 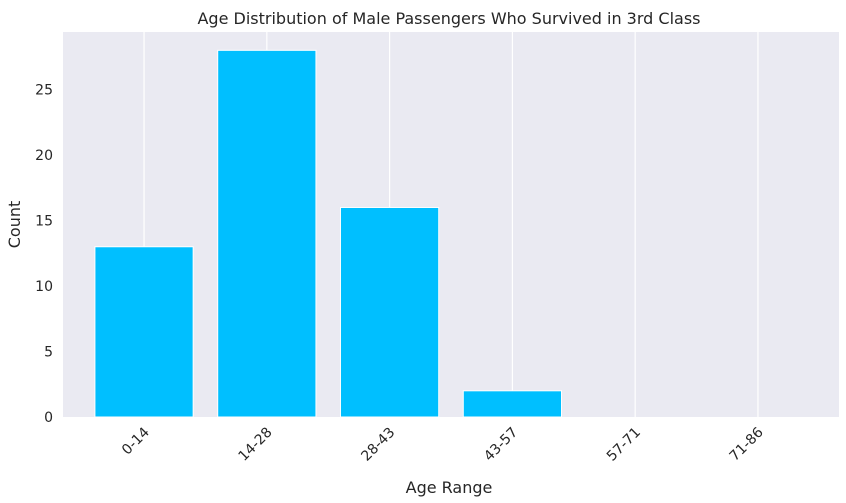 What do you see at coordinates (256, 445) in the screenshot?
I see `x-tick-label: 14-28` at bounding box center [256, 445].